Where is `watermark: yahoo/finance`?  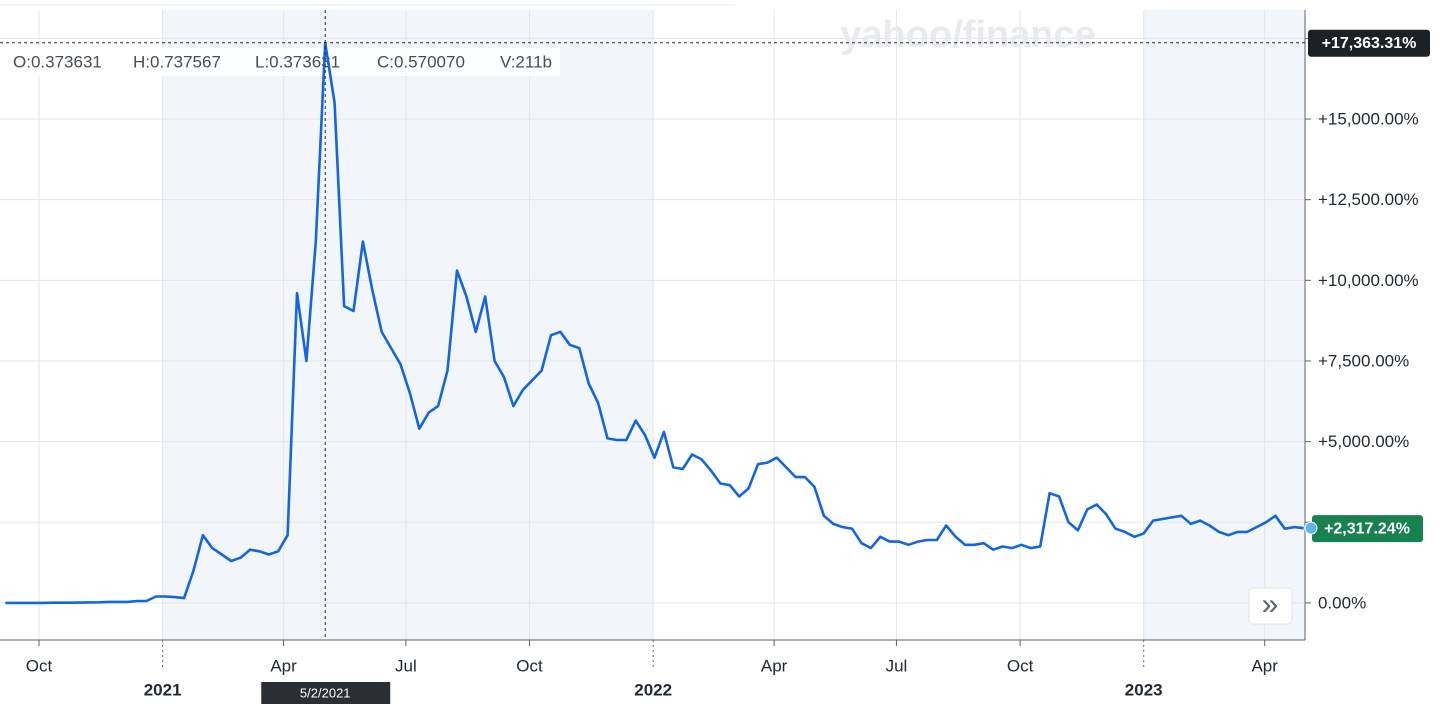
watermark: yahoo/finance is located at coordinates (968, 35).